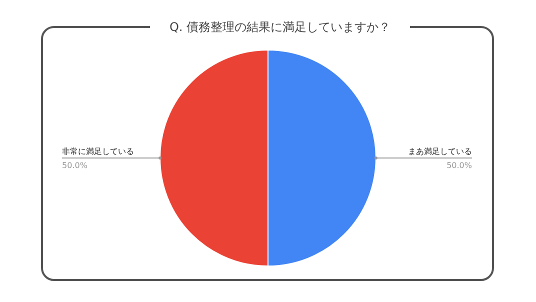 Image resolution: width=536 pixels, height=302 pixels. Describe the element at coordinates (98, 151) in the screenshot. I see `slice-label: 非常に満足している` at that location.